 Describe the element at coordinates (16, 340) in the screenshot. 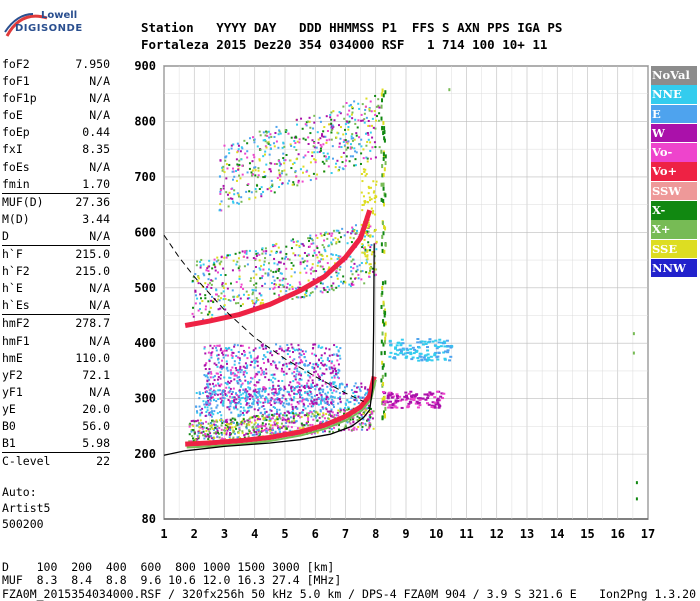

I see `param-name: hmF1` at that location.